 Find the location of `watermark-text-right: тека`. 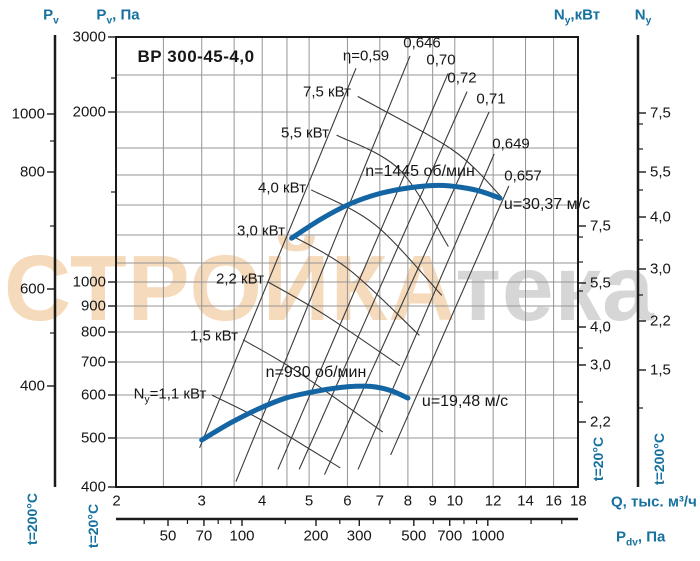

watermark-text-right: тека is located at coordinates (555, 288).